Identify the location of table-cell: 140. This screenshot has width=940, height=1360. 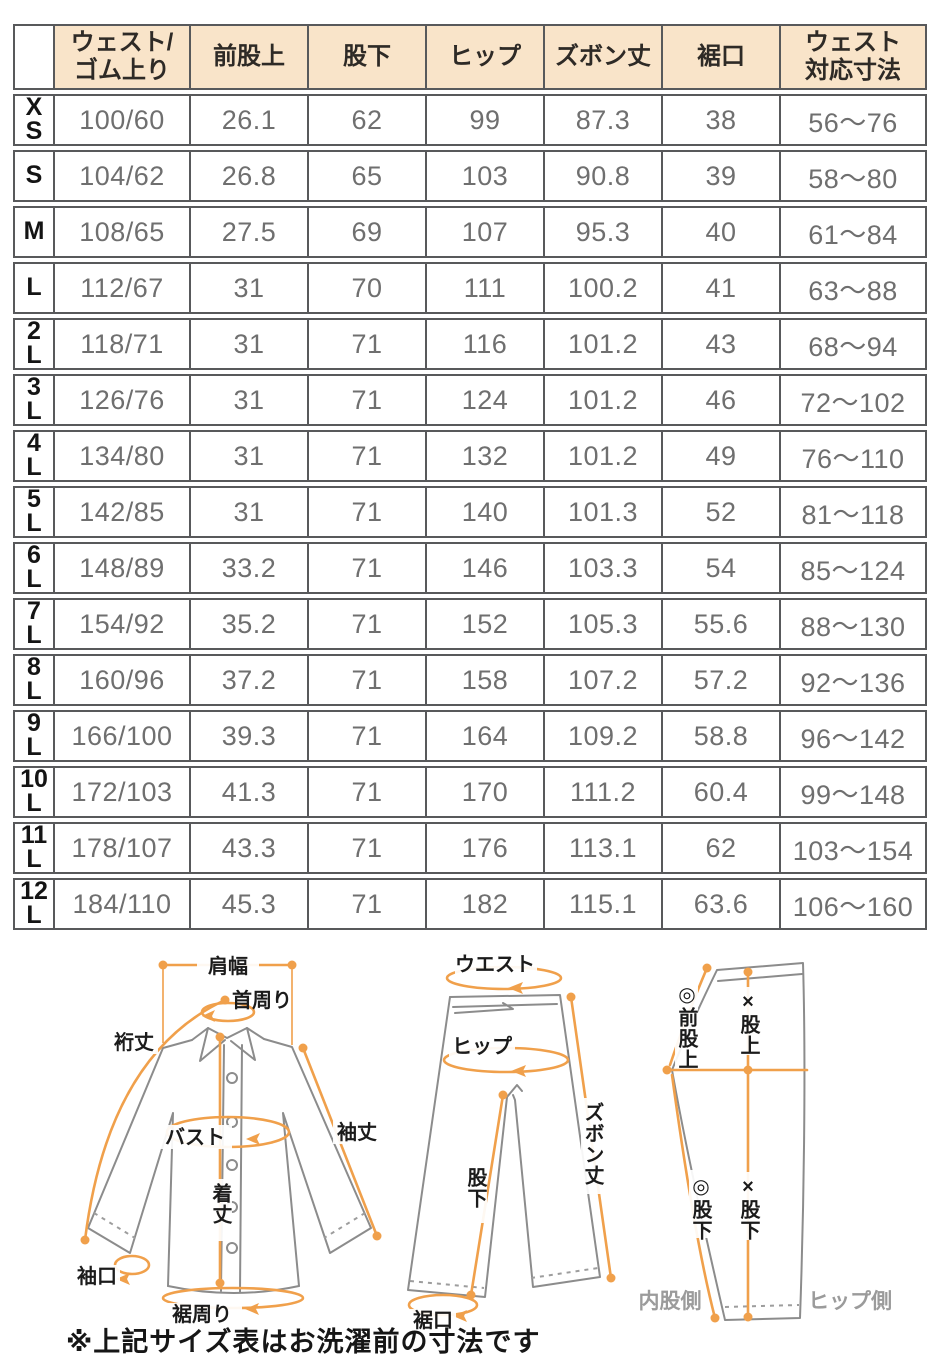
(486, 512).